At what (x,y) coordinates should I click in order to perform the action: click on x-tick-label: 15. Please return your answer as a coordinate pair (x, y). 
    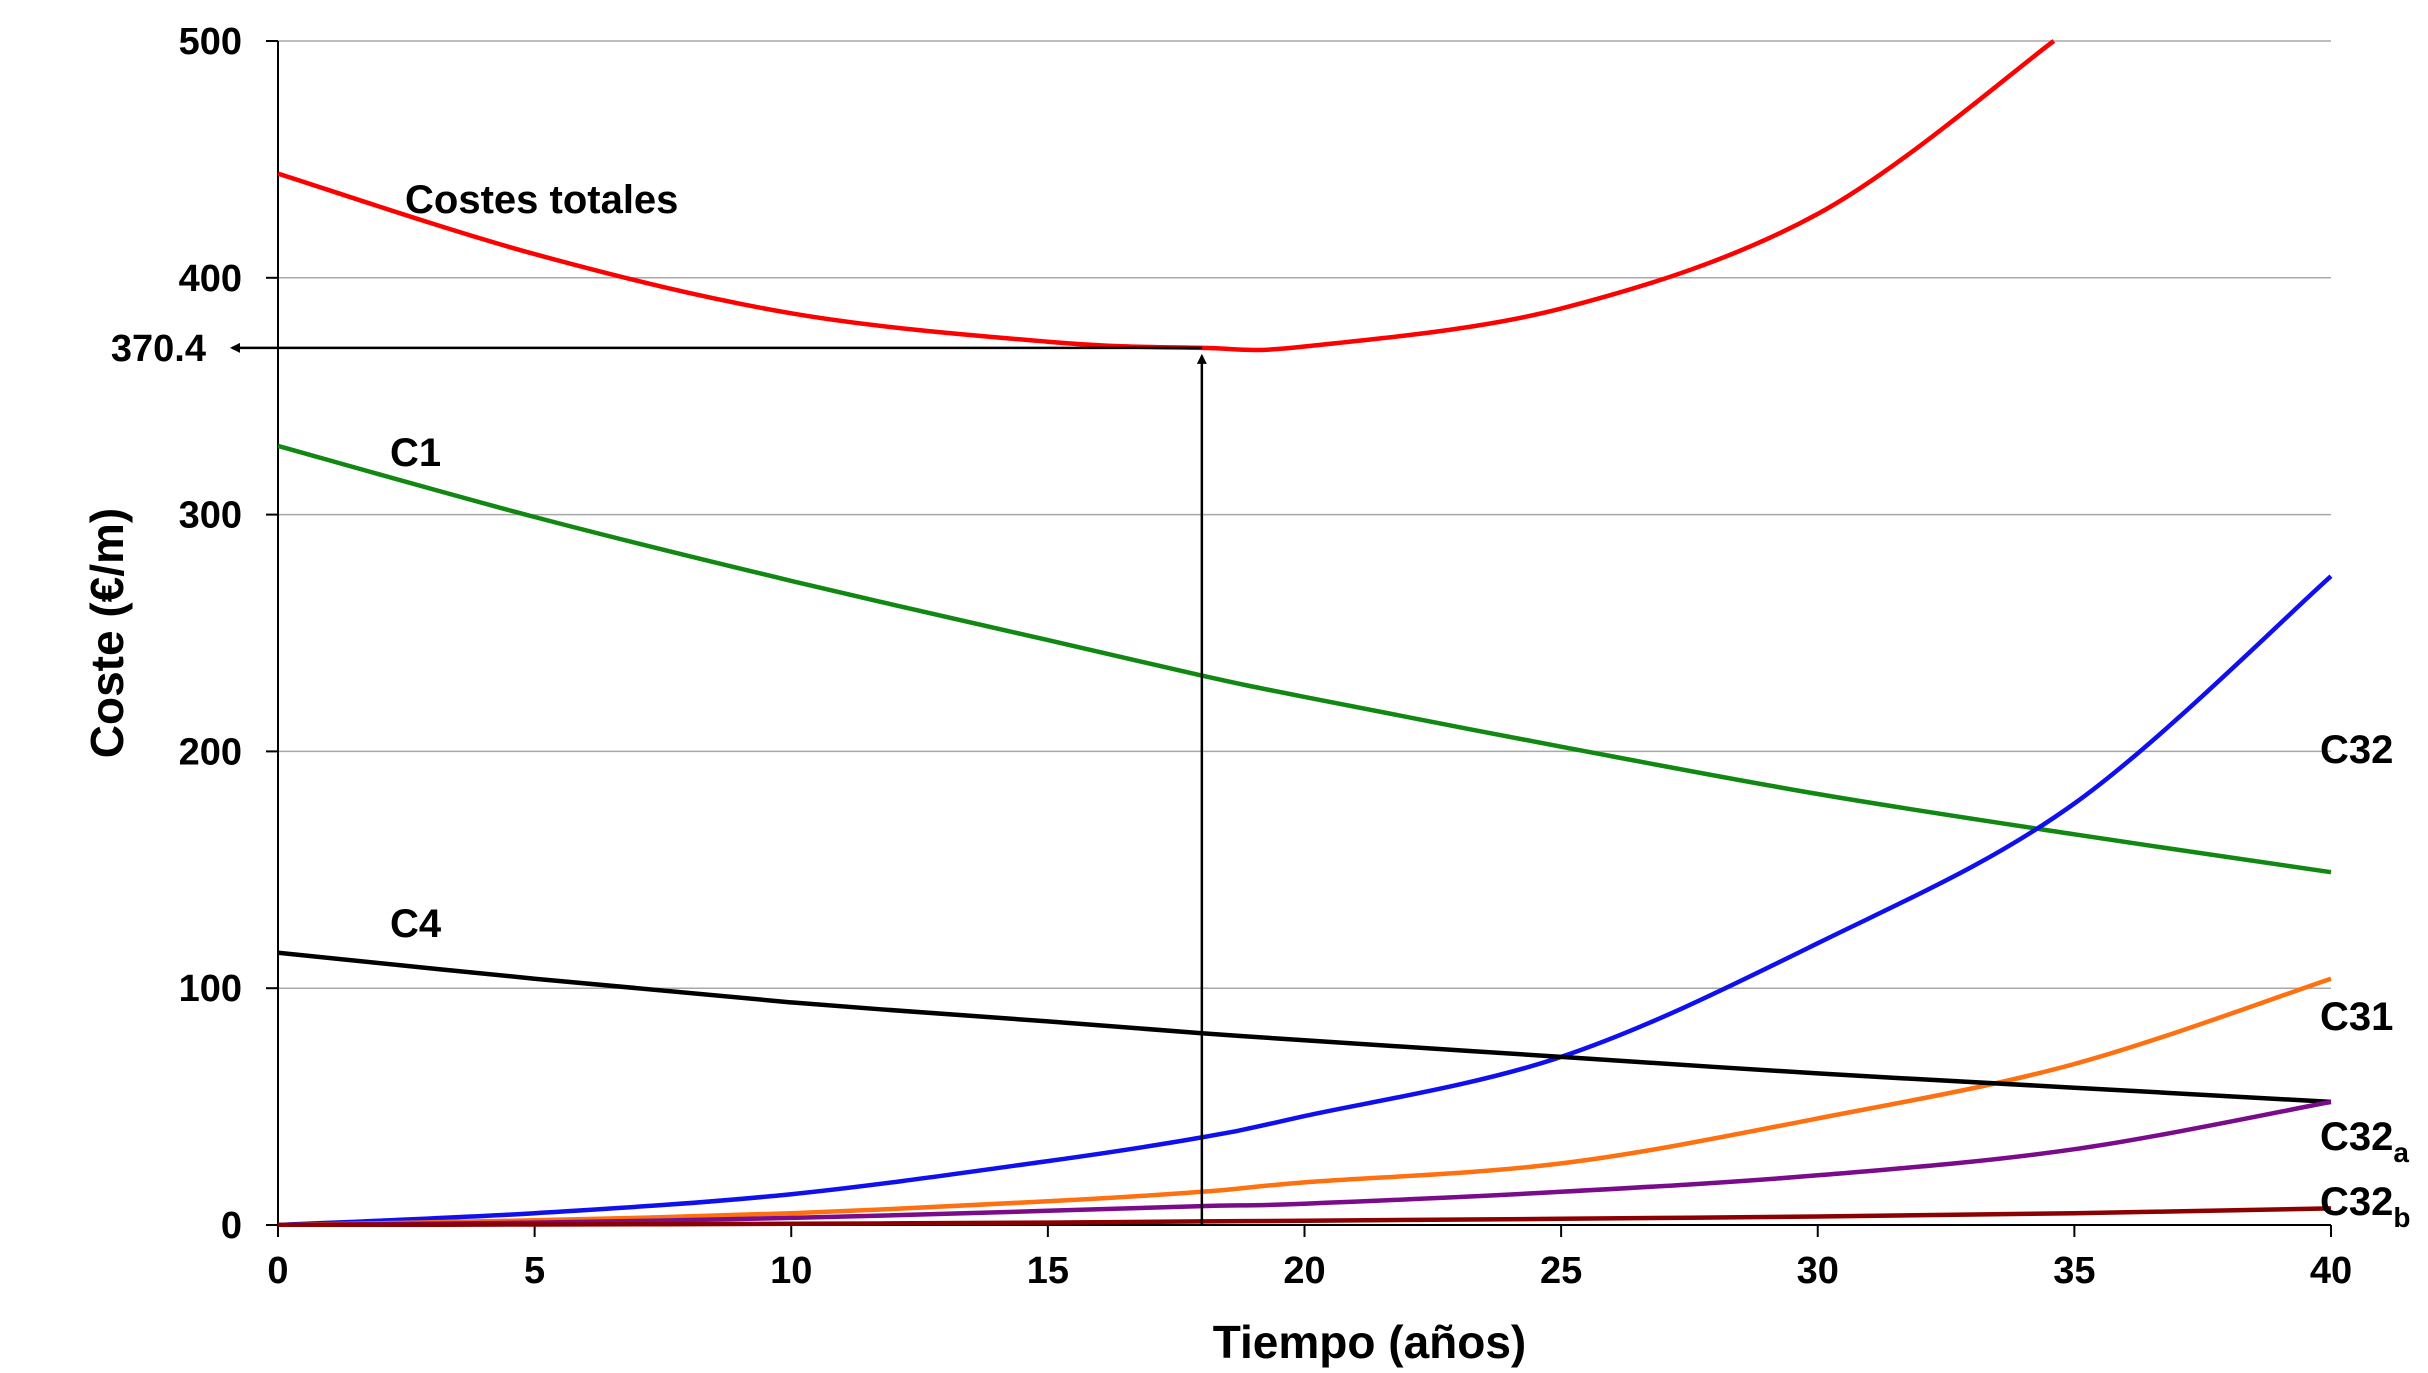
    Looking at the image, I should click on (1048, 1271).